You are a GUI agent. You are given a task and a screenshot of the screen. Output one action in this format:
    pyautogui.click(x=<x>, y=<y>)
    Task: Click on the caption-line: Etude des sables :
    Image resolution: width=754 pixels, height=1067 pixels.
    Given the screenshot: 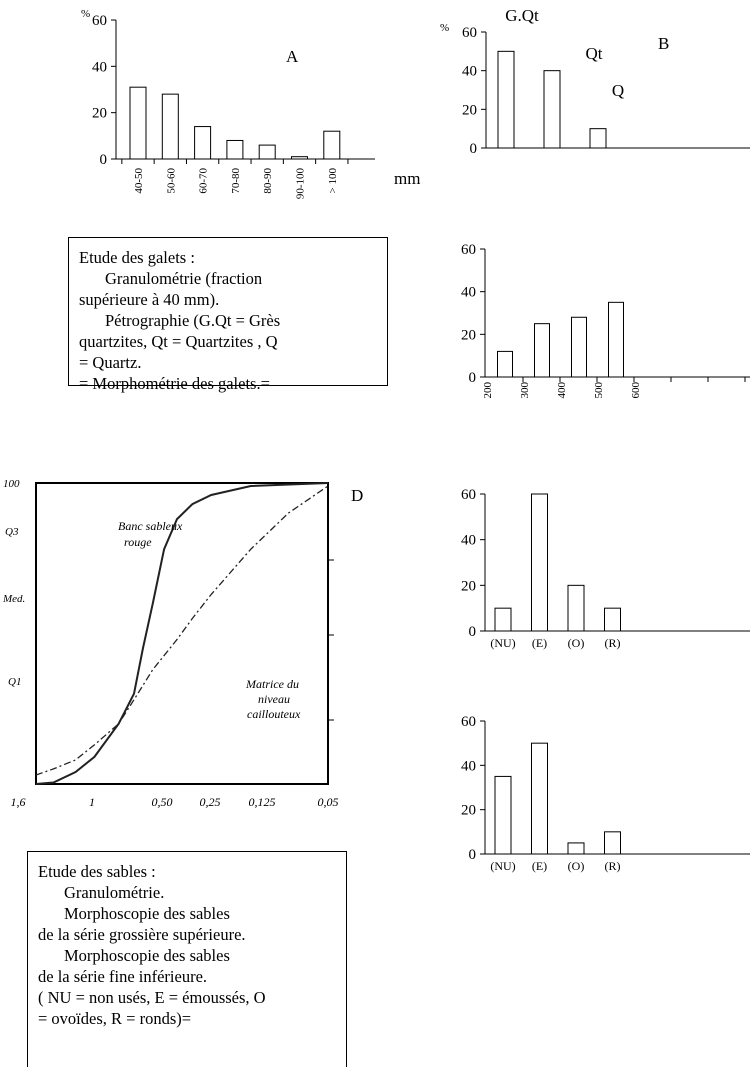 What is the action you would take?
    pyautogui.click(x=97, y=871)
    